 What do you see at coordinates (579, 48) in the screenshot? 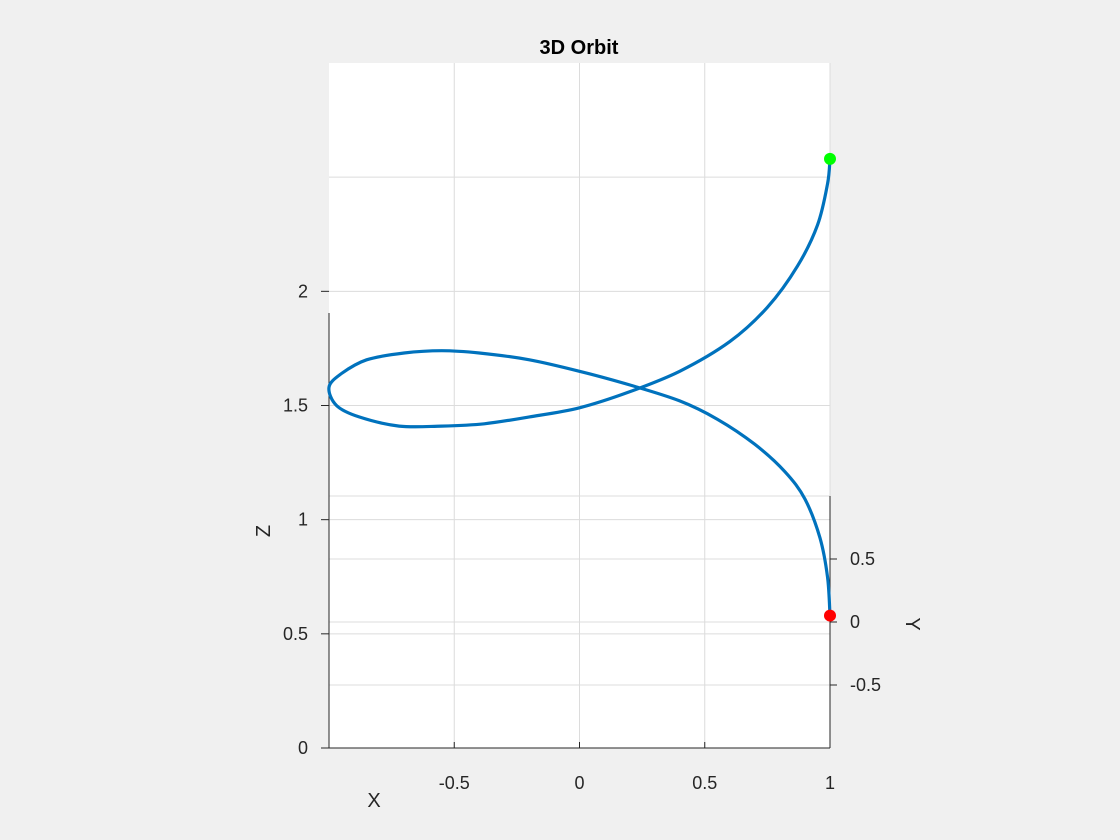
I see `chart-title: 3D Orbit` at bounding box center [579, 48].